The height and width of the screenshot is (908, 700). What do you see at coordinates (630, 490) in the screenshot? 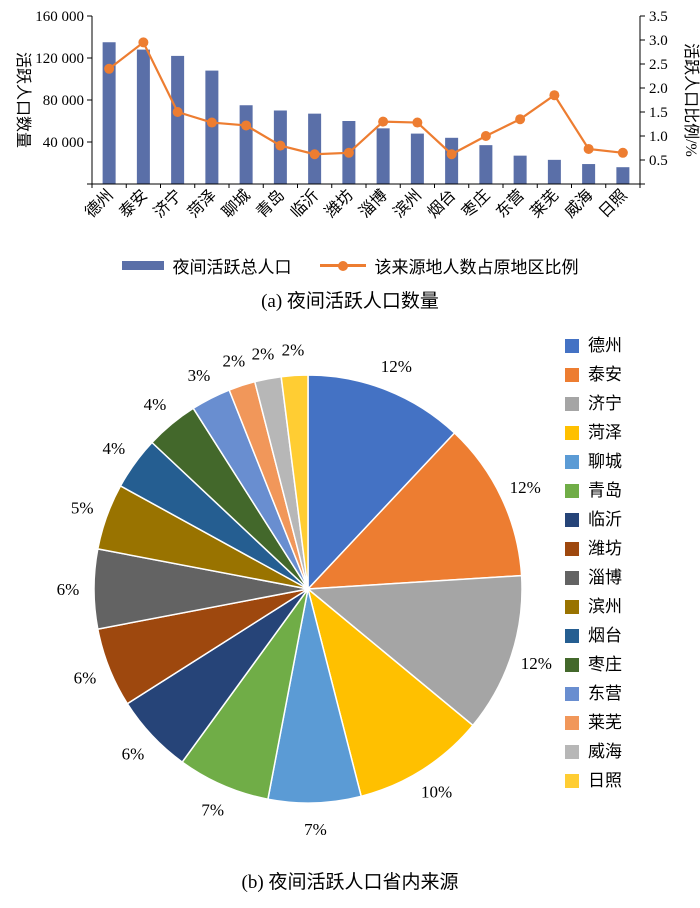
I see `pie-legend-item: 青岛` at bounding box center [630, 490].